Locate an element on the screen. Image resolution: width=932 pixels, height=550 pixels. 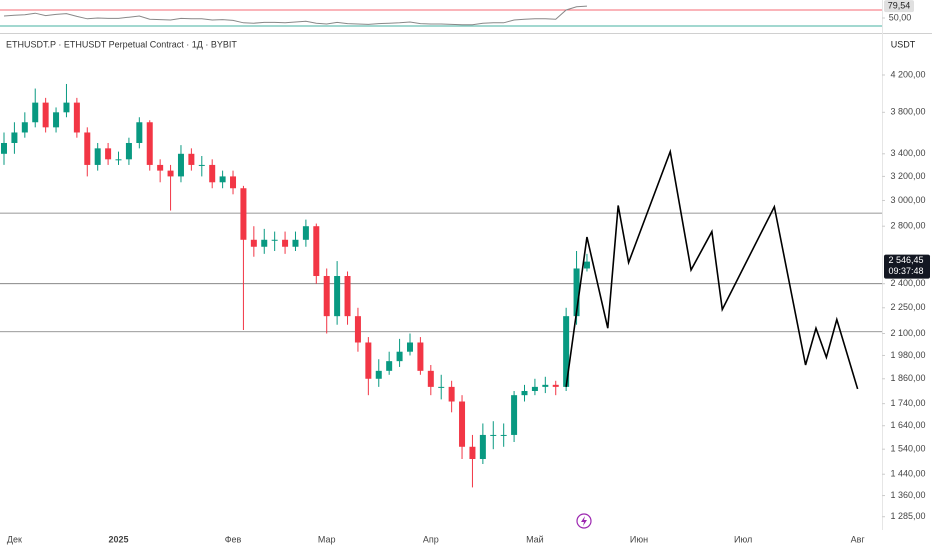
y-tick-label: 3 800,00 is located at coordinates (907, 112).